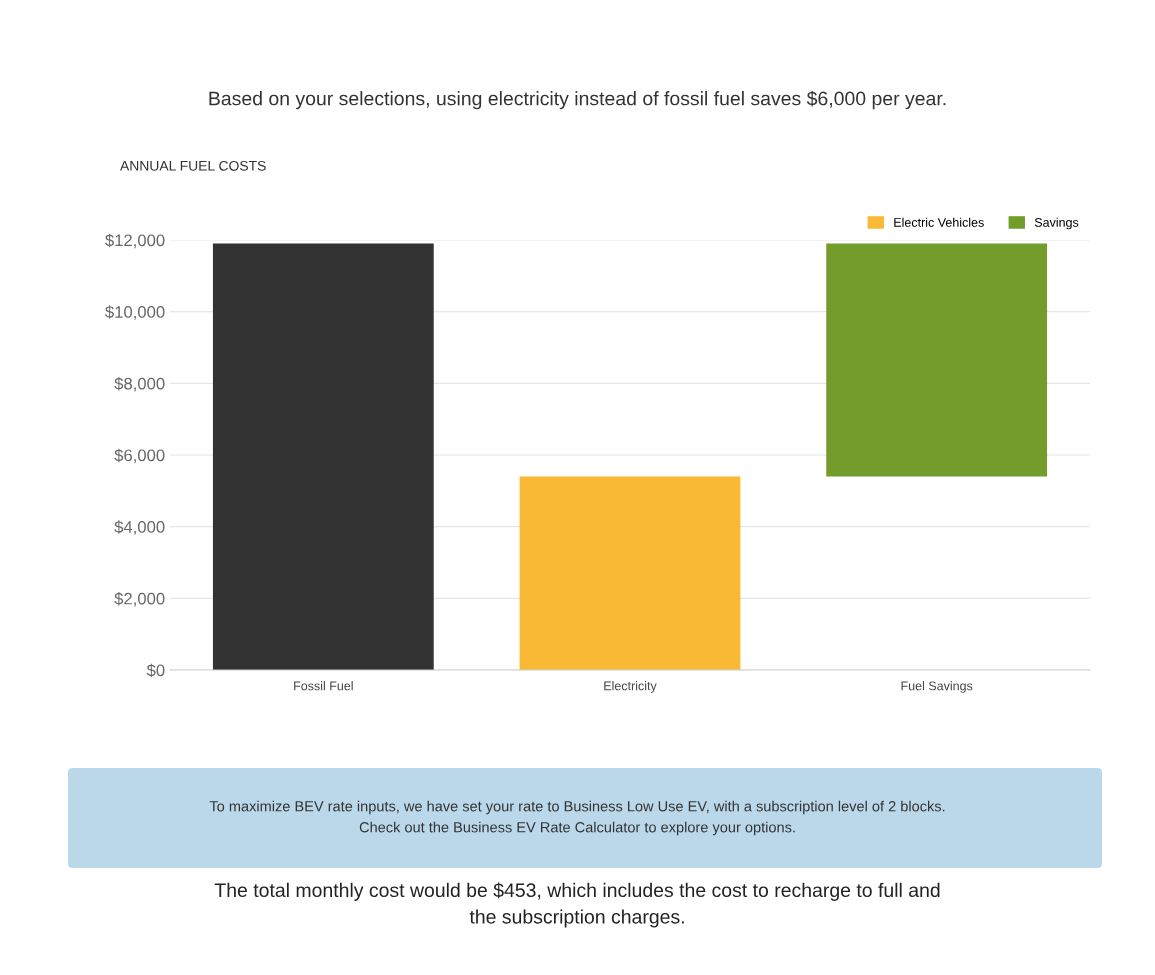 The height and width of the screenshot is (975, 1155). I want to click on y-tick-label: $0, so click(155, 670).